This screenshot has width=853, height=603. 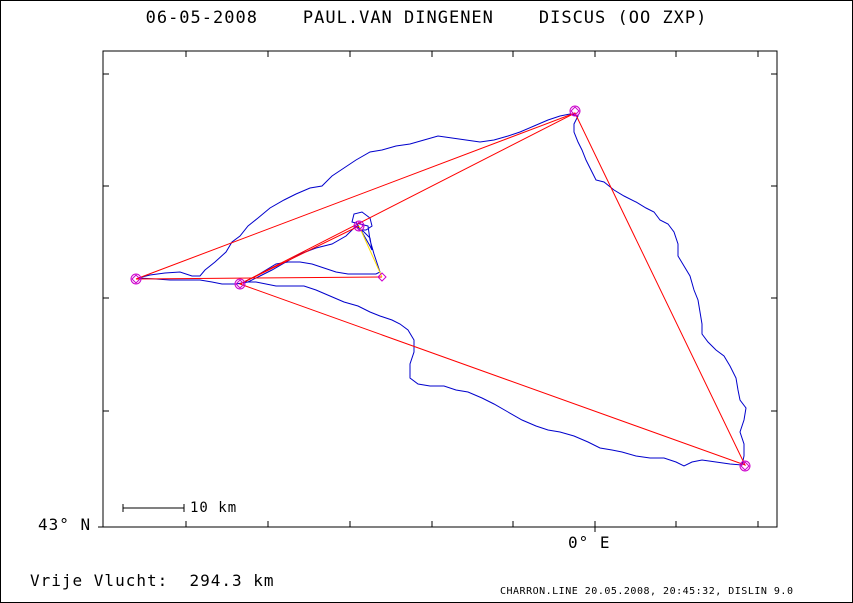 What do you see at coordinates (153, 508) in the screenshot?
I see `scale-bar` at bounding box center [153, 508].